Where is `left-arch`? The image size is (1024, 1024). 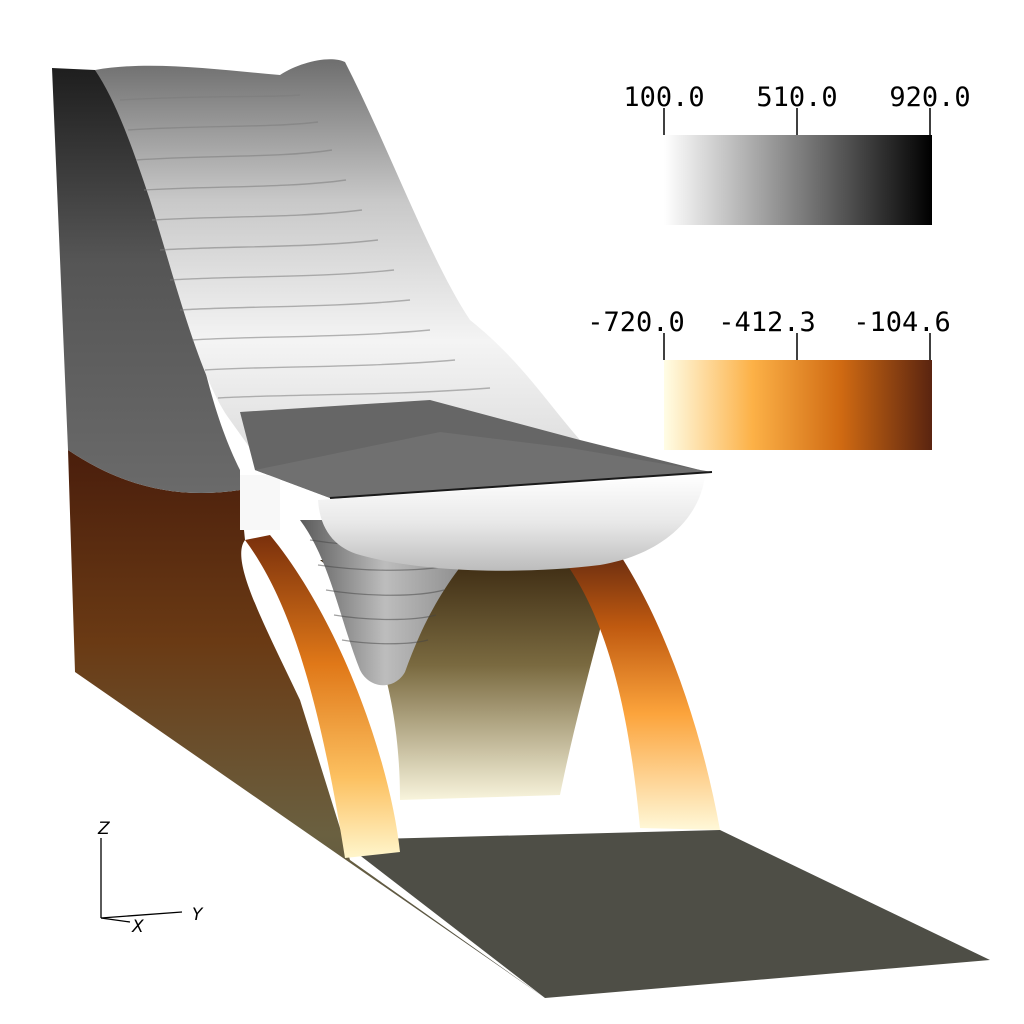 left-arch is located at coordinates (322, 696).